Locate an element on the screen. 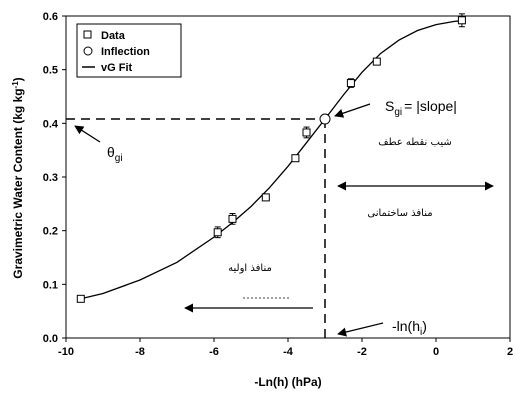 Image resolution: width=515 pixels, height=393 pixels. x-tick-label: 0 is located at coordinates (436, 352).